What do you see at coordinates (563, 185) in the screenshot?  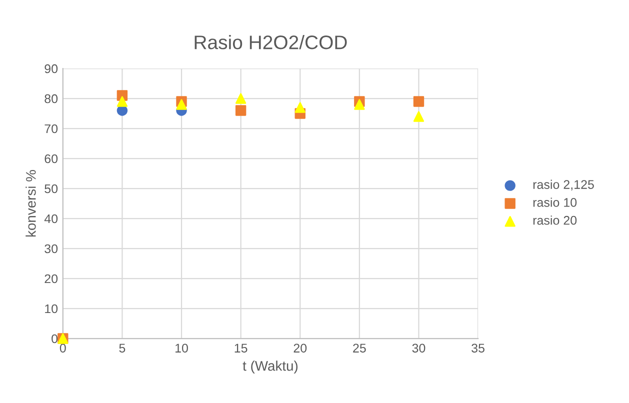 I see `legend-label: rasio 2,125` at bounding box center [563, 185].